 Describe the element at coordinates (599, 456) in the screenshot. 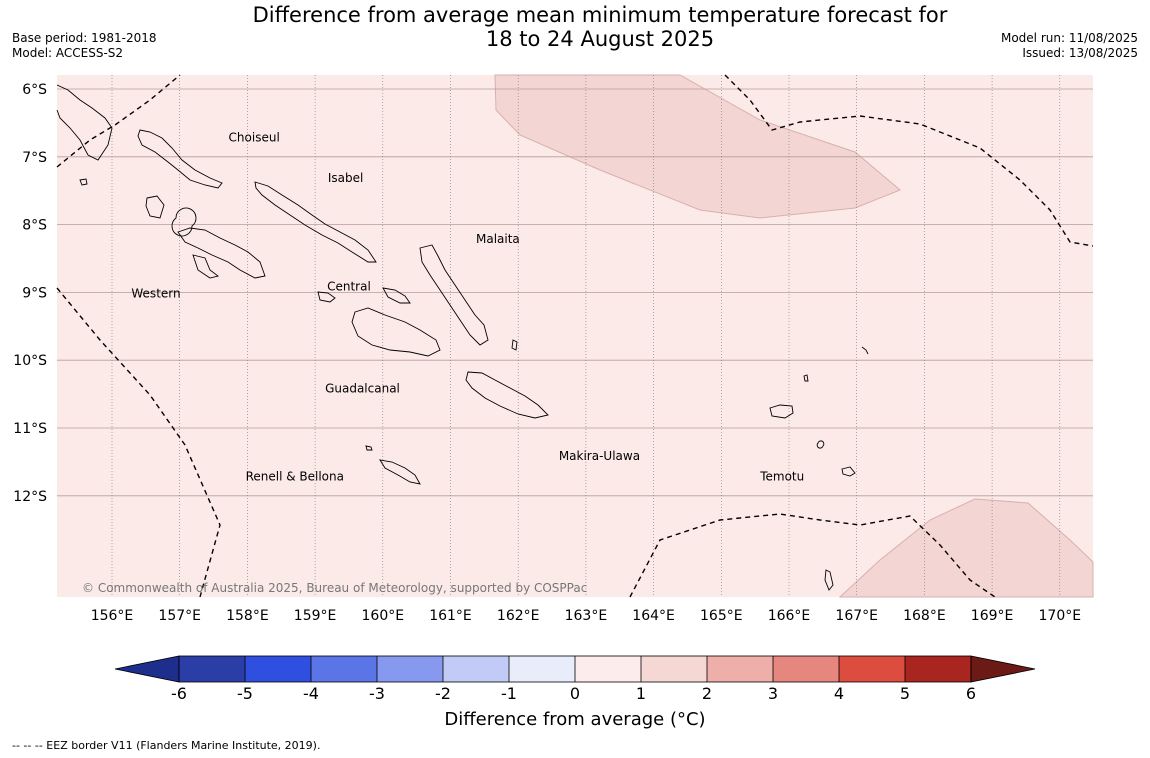

I see `region-label: Makira-Ulawa` at that location.